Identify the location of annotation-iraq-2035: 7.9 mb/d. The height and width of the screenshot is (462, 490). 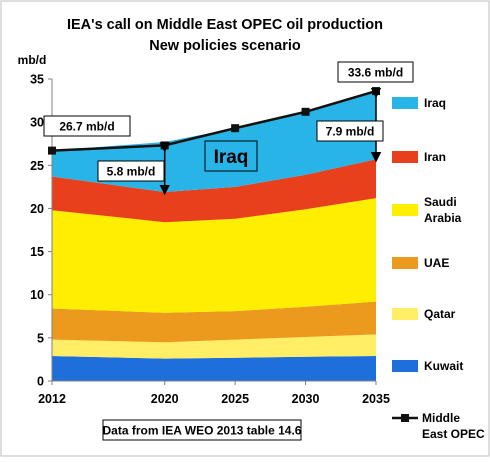
(350, 132).